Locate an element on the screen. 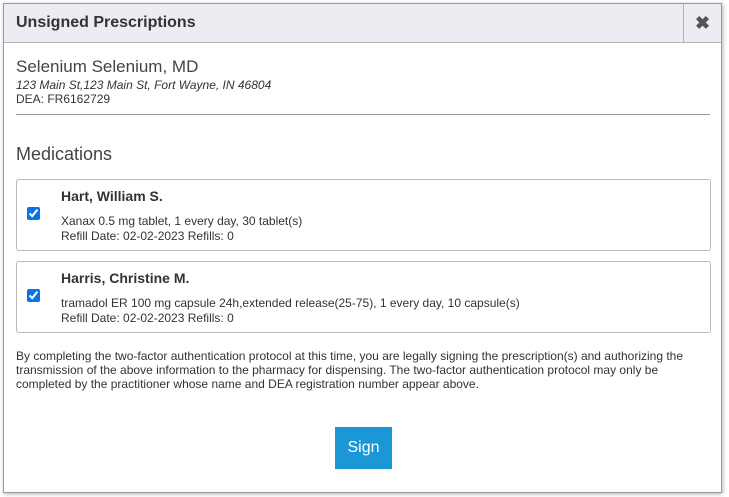 The width and height of the screenshot is (729, 497). provider-name: Selenium Selenium, MD is located at coordinates (107, 66).